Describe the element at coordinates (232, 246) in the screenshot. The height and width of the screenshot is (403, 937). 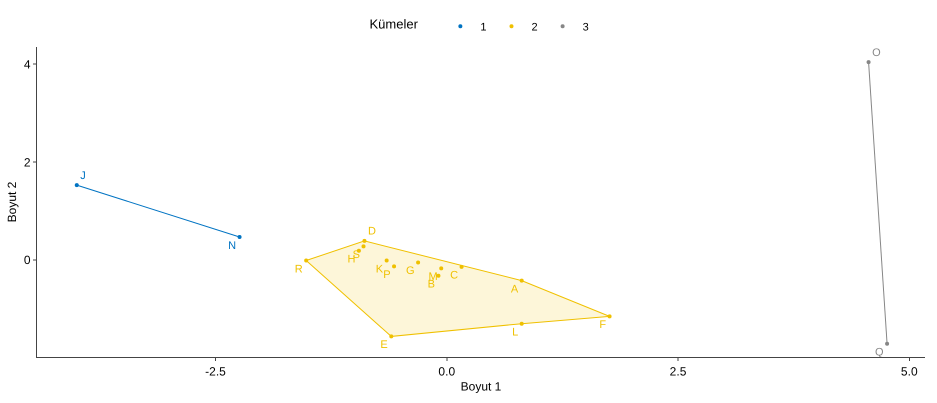
I see `data-label: N` at that location.